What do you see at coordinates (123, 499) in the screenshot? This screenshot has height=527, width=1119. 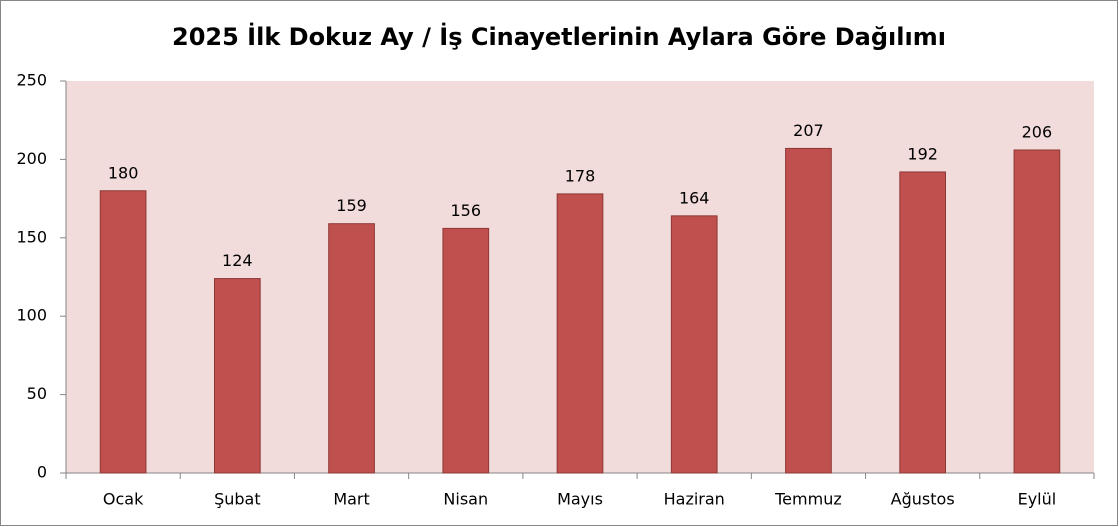 I see `x-tick-label: Ocak` at bounding box center [123, 499].